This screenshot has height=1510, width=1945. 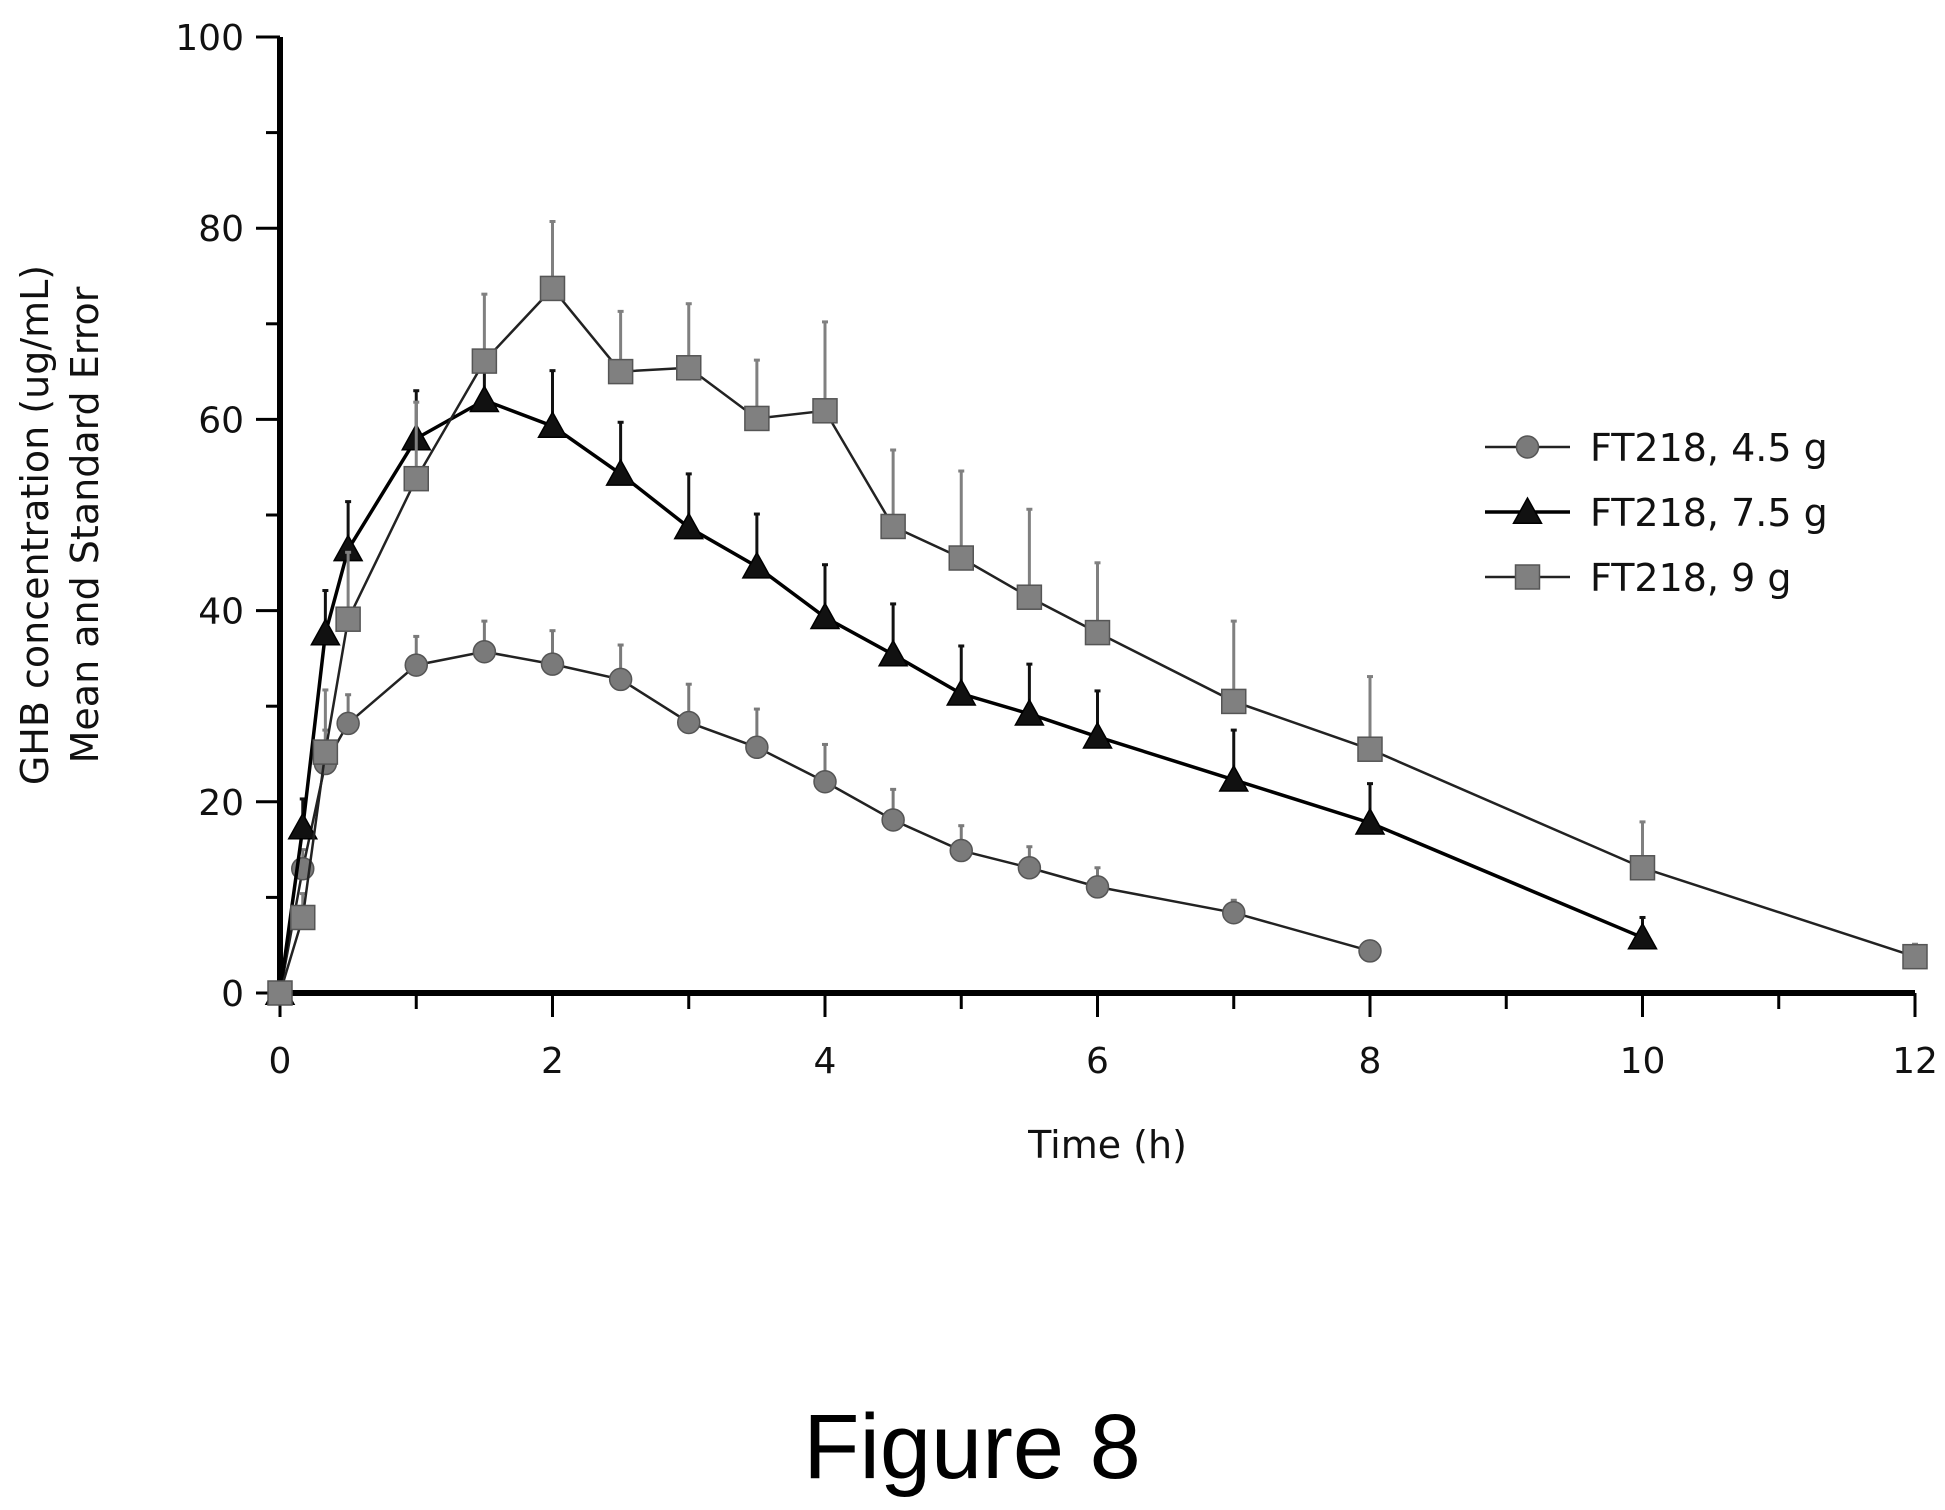 I want to click on y-tick-label: 0, so click(x=232, y=994).